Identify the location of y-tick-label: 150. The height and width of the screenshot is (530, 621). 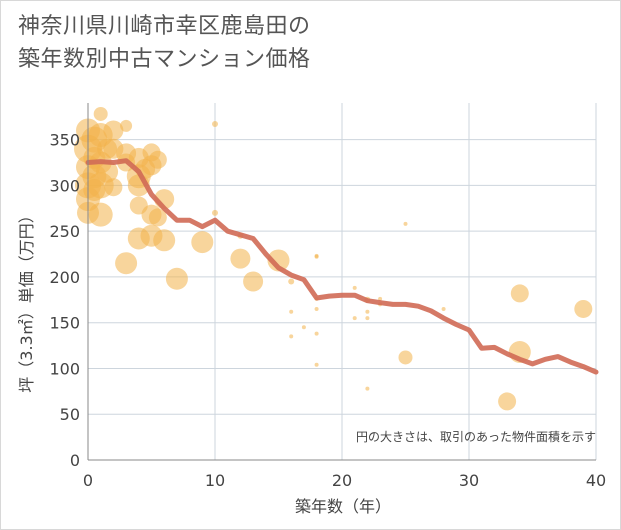
(64, 323).